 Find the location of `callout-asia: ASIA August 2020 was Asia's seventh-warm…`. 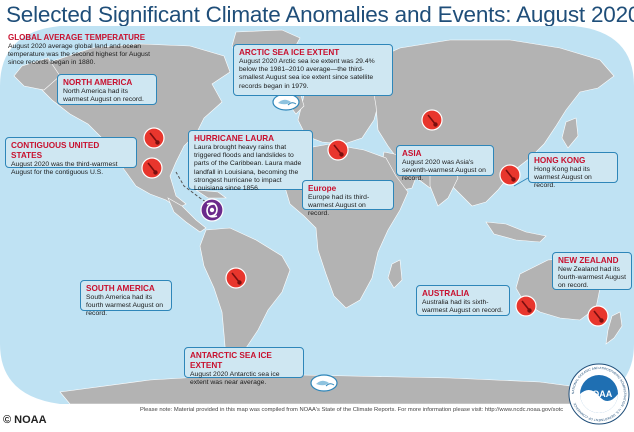

callout-asia: ASIA August 2020 was Asia's seventh-warm… is located at coordinates (445, 163).